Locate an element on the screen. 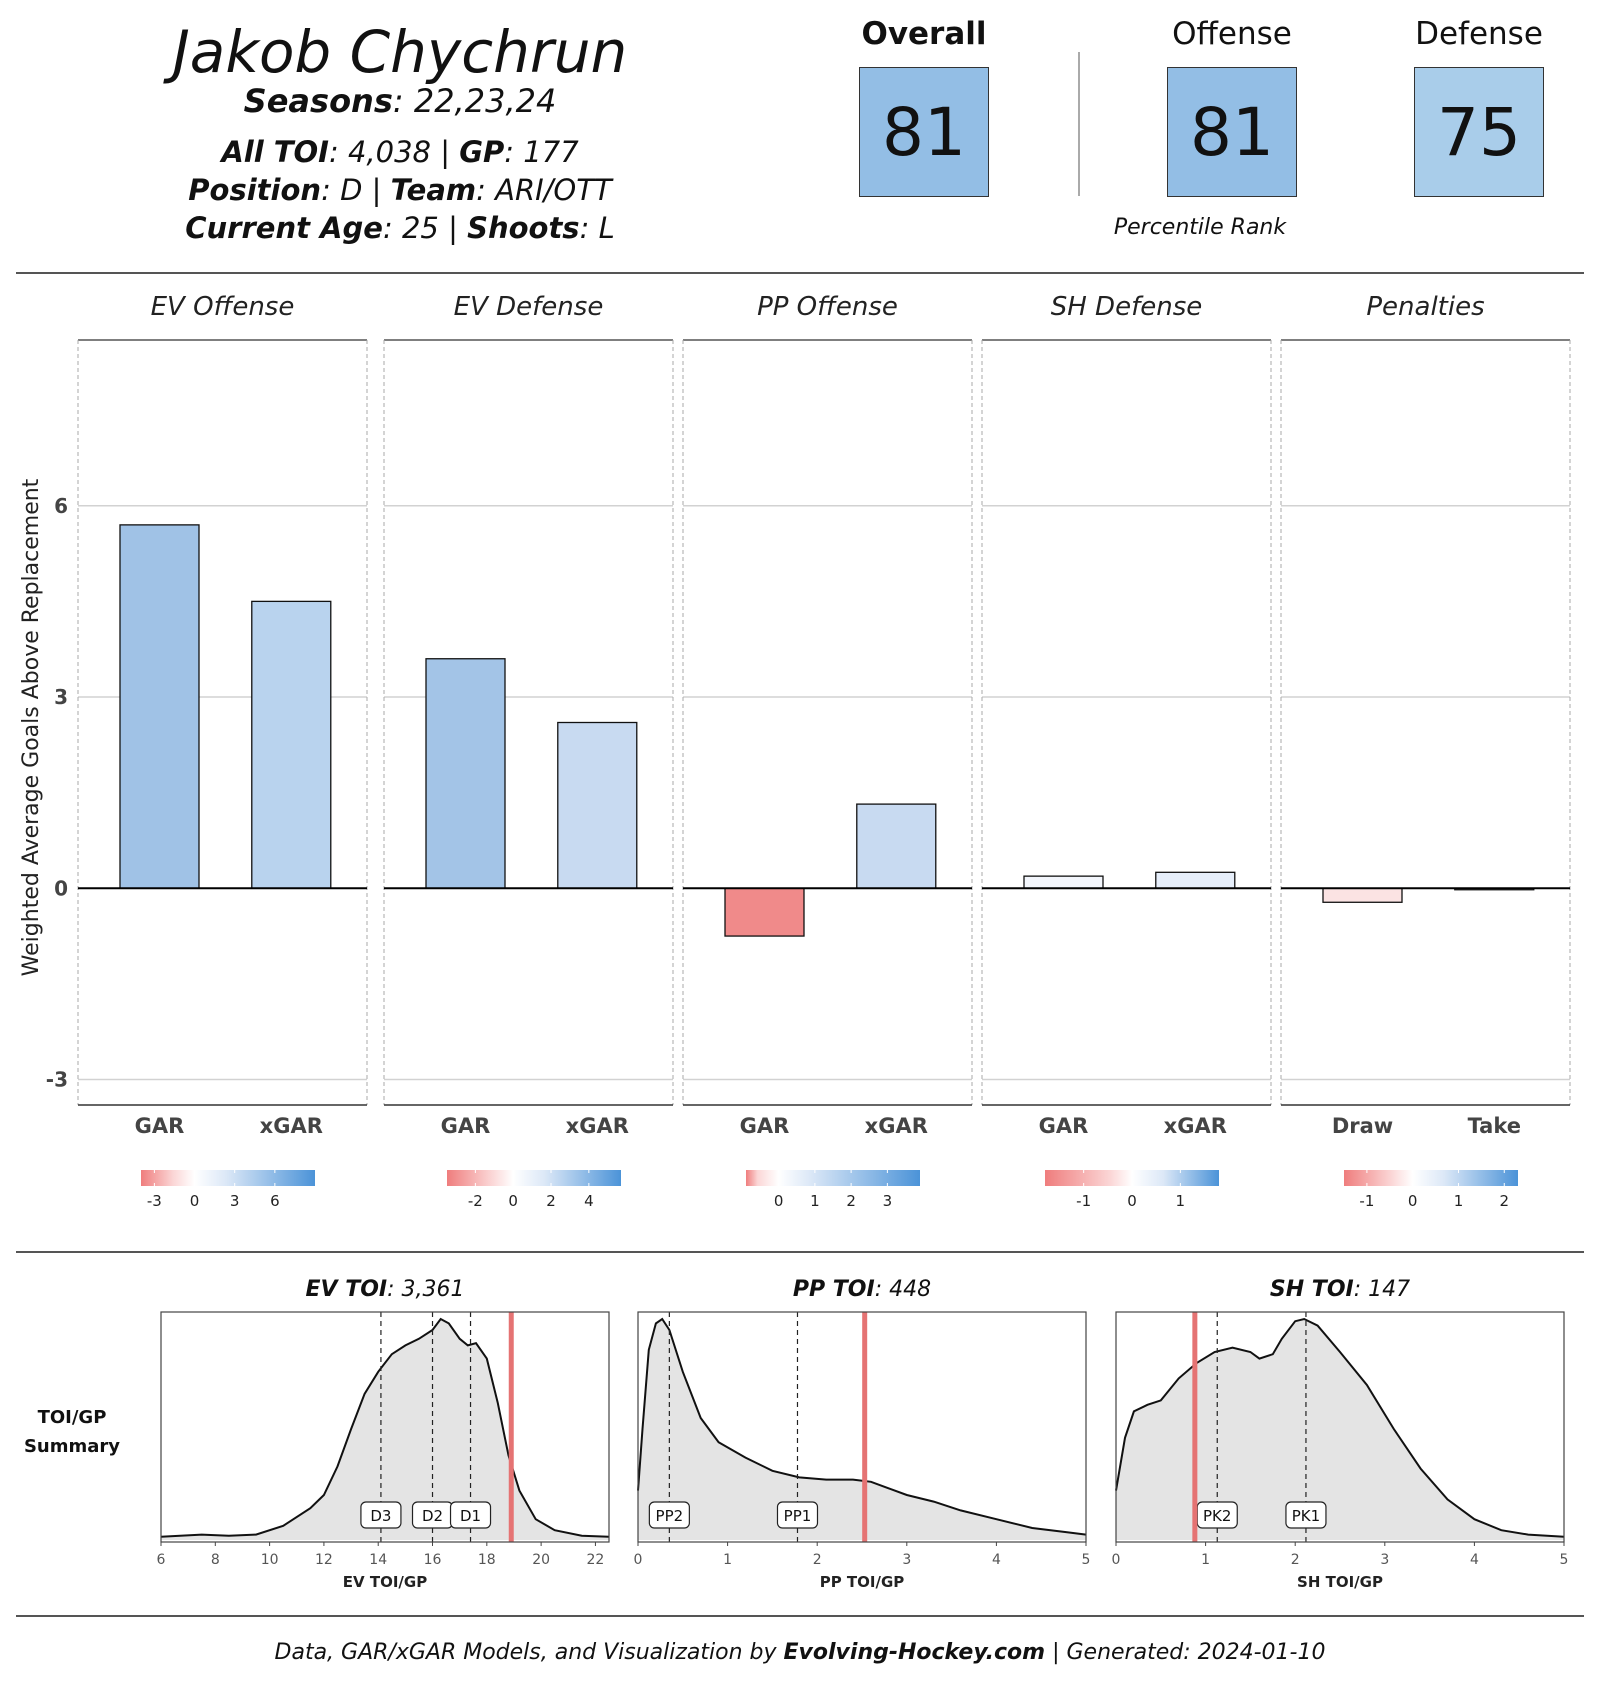 This screenshot has height=1700, width=1600. toi-title-label: PP TOI is located at coordinates (834, 1289).